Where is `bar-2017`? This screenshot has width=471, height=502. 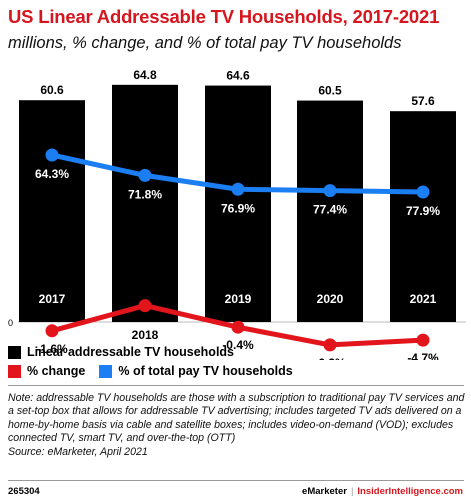
bar-2017 is located at coordinates (52, 211).